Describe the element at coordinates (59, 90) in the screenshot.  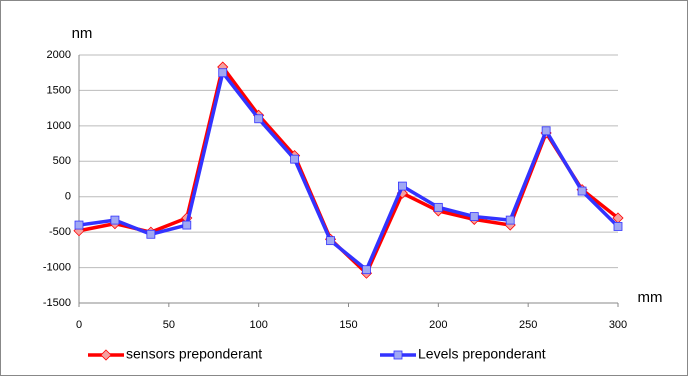
I see `y-tick-label: 1500` at that location.